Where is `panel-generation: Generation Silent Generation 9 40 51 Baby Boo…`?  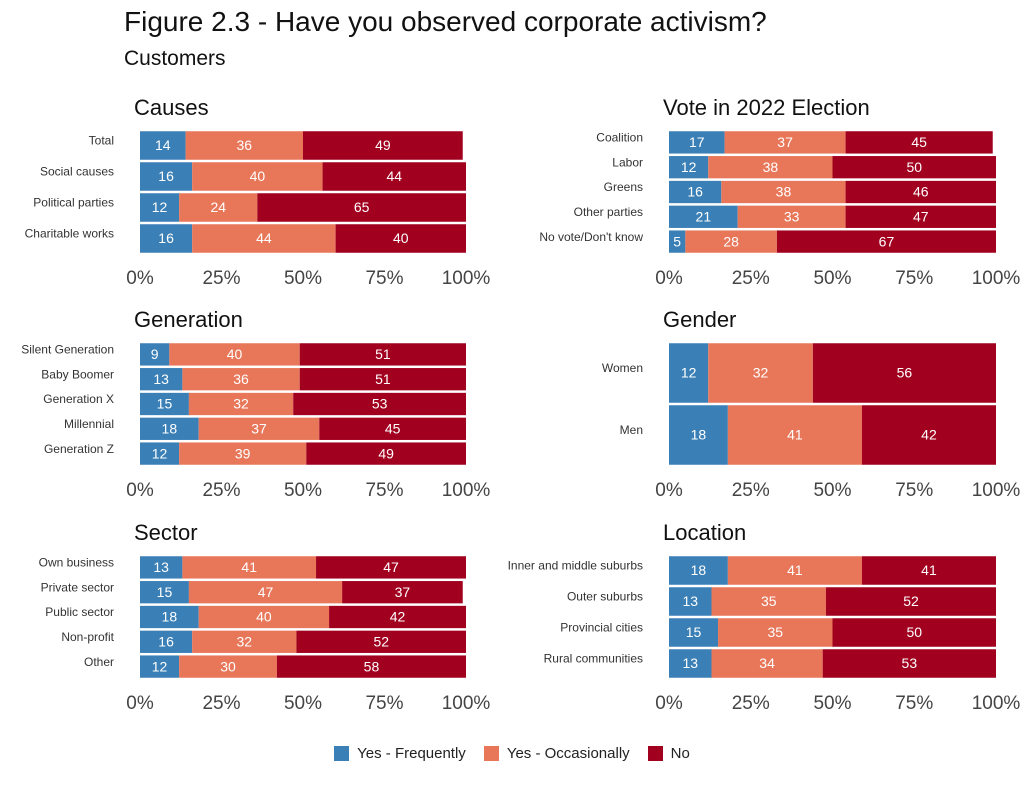 panel-generation: Generation Silent Generation 9 40 51 Baby Boo… is located at coordinates (256, 404).